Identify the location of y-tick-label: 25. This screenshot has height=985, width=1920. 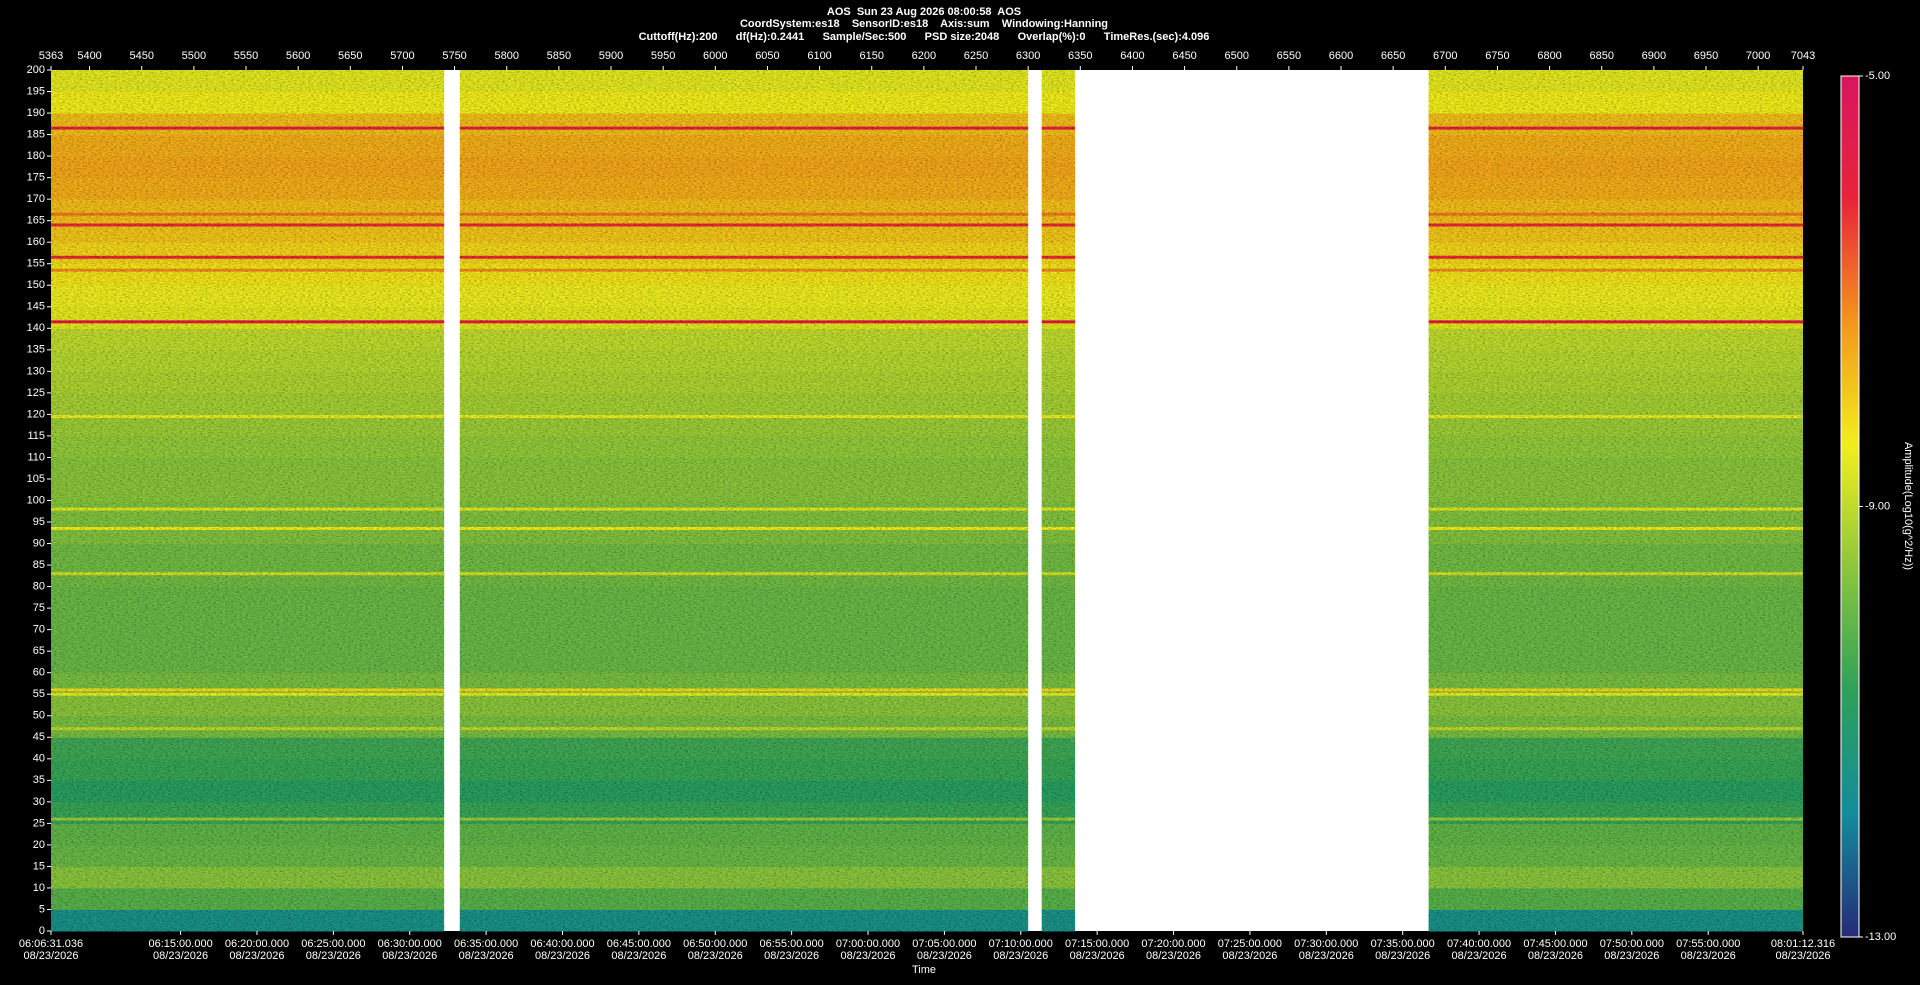
(39, 823).